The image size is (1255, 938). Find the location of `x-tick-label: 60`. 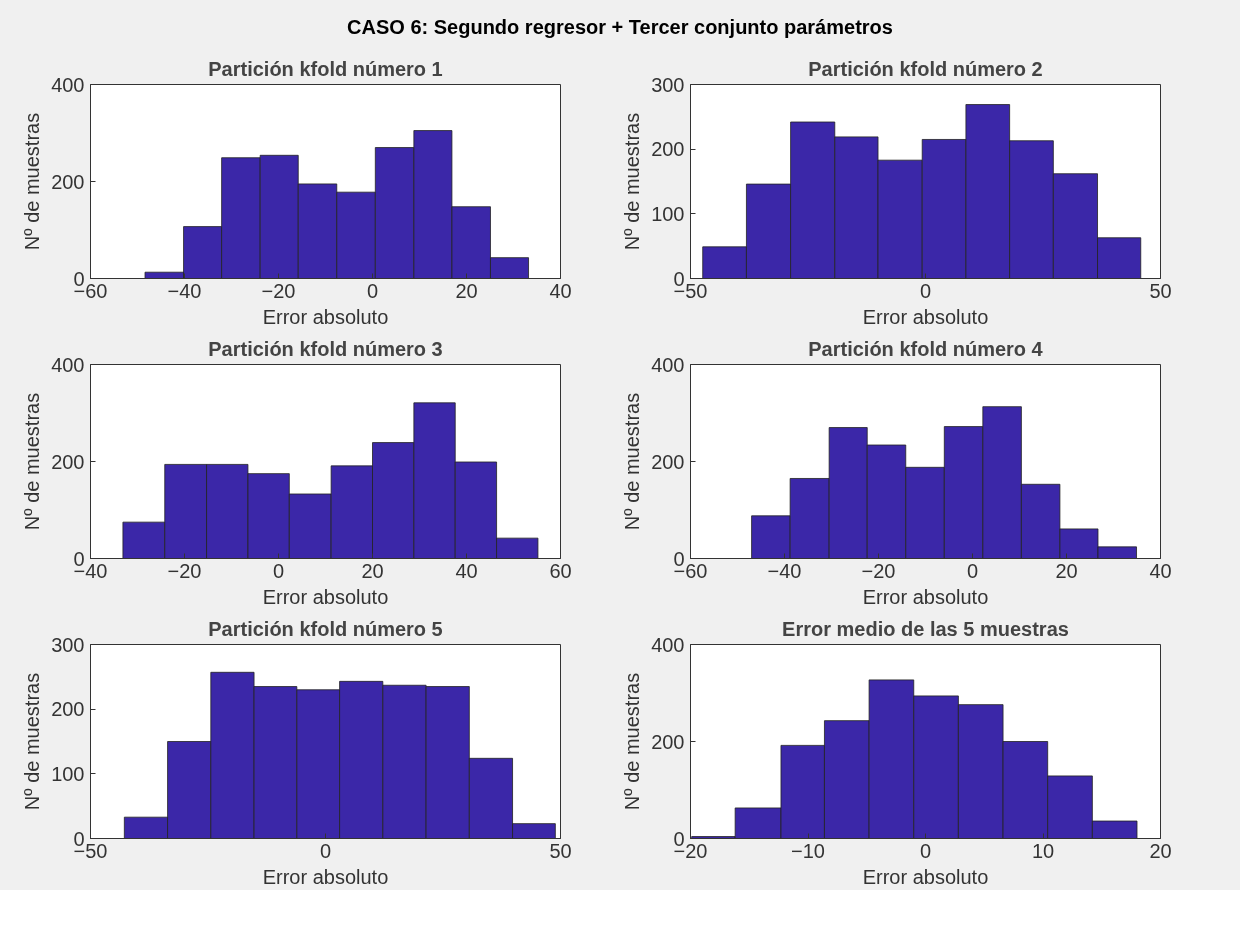

x-tick-label: 60 is located at coordinates (560, 570).